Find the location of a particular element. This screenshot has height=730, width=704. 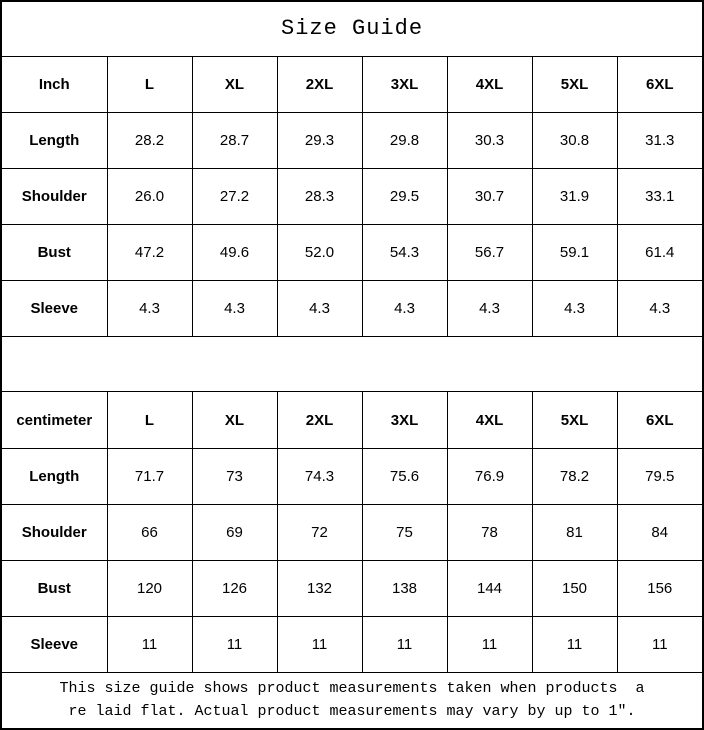

cm-header-row: centimeter L XL 2XL 3XL 4XL 5XL 6XL is located at coordinates (352, 420).